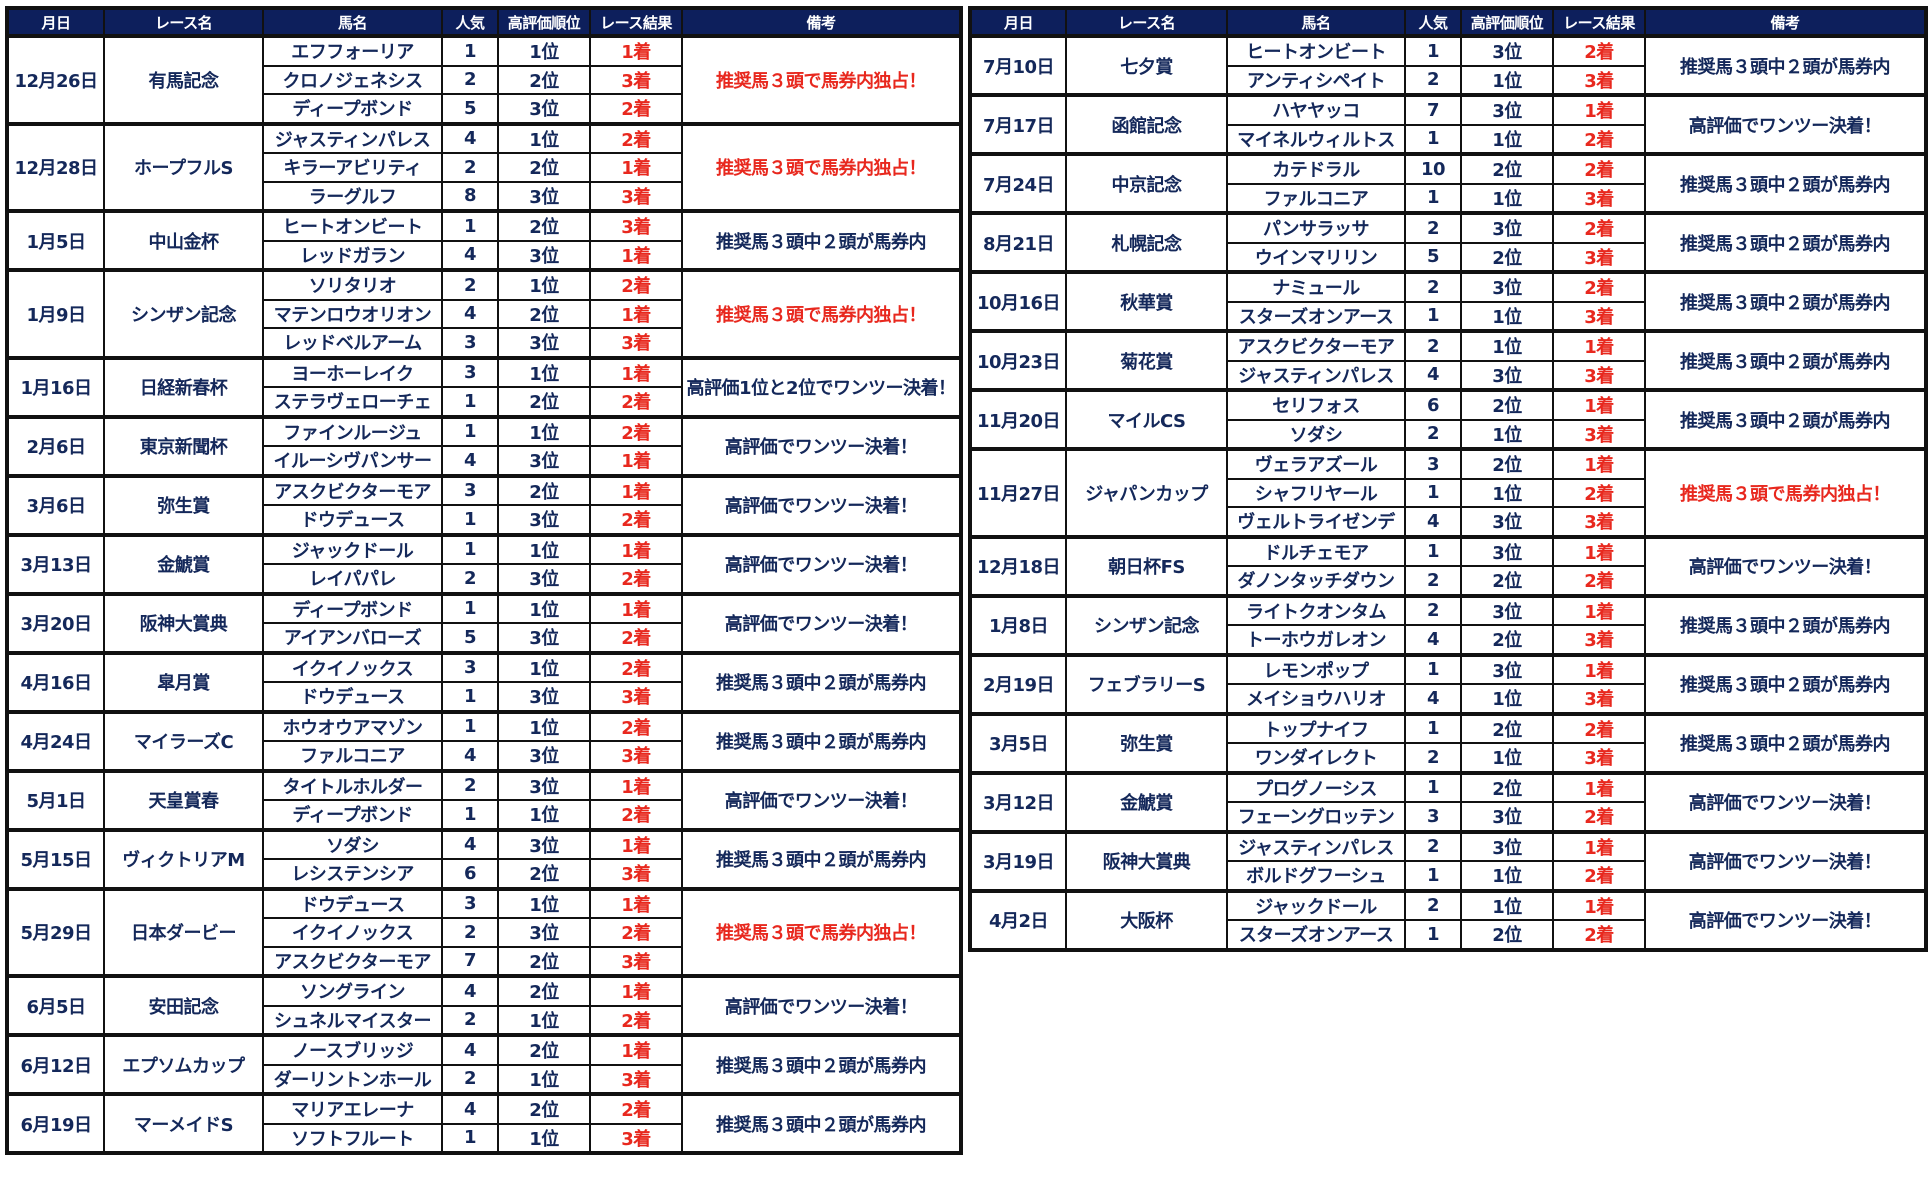 The image size is (1932, 1200). I want to click on race-date: 7月10日, so click(1018, 65).